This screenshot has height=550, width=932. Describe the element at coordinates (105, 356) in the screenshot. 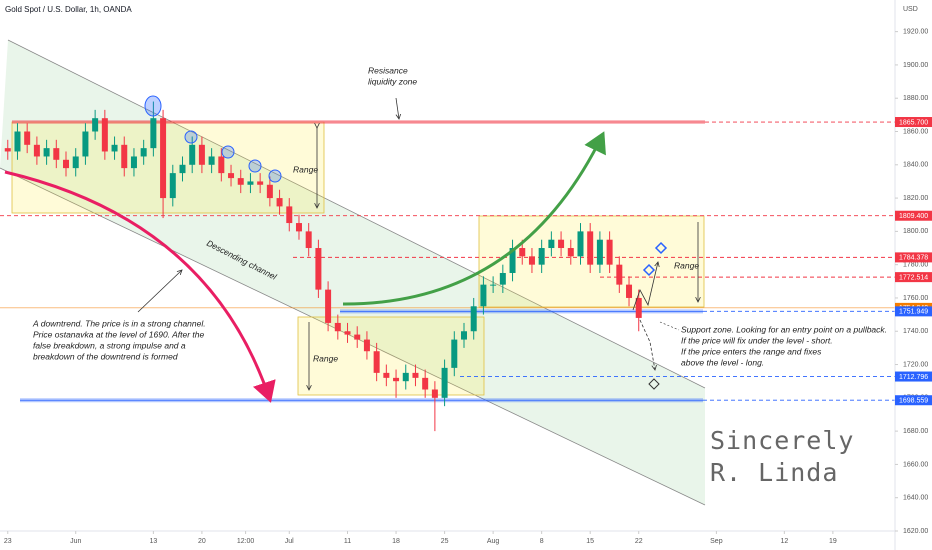

I see `annotation: breakdown of the downtrend is formed` at that location.